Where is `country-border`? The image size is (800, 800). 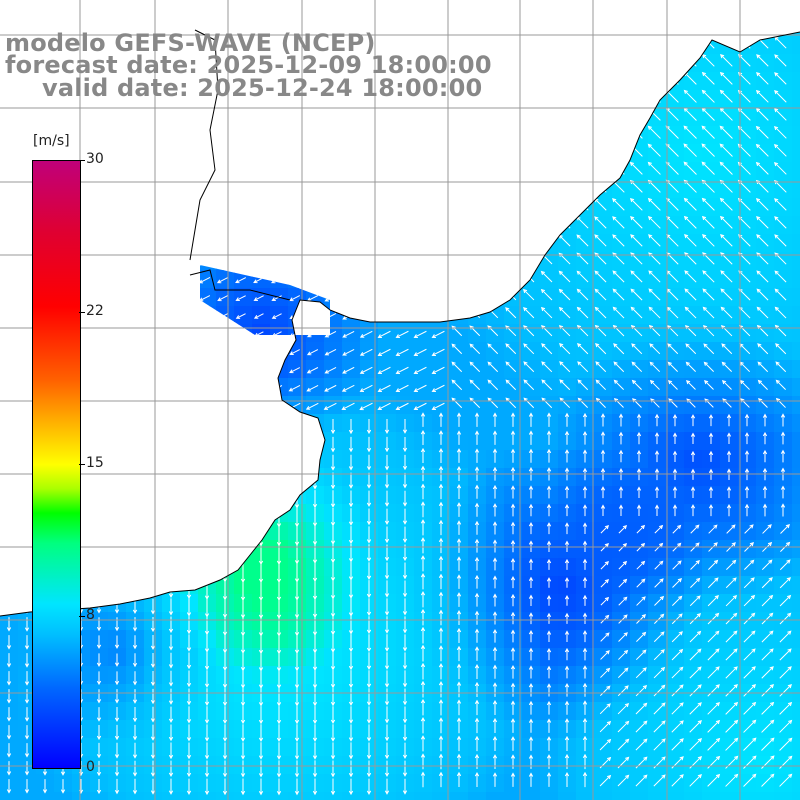
country-border is located at coordinates (240, 165).